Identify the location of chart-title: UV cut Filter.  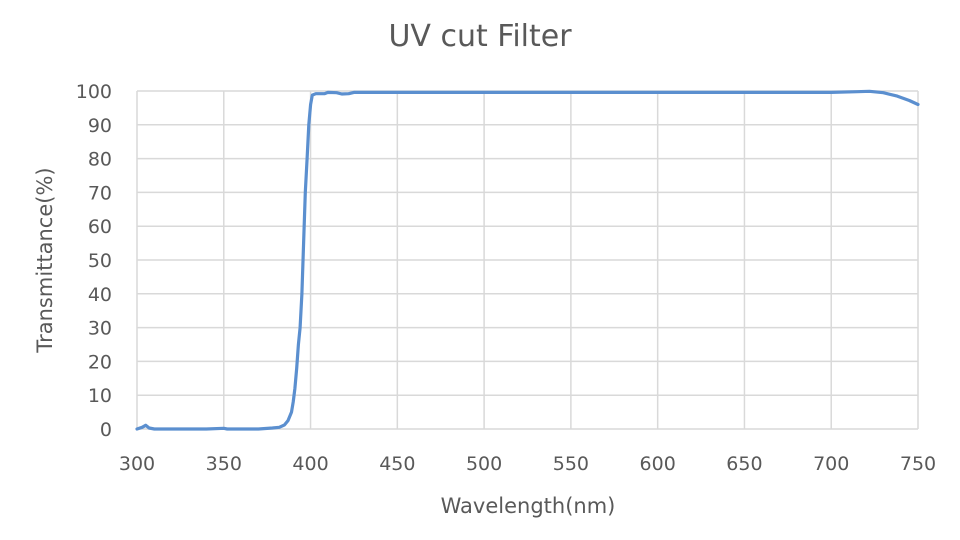
(480, 36).